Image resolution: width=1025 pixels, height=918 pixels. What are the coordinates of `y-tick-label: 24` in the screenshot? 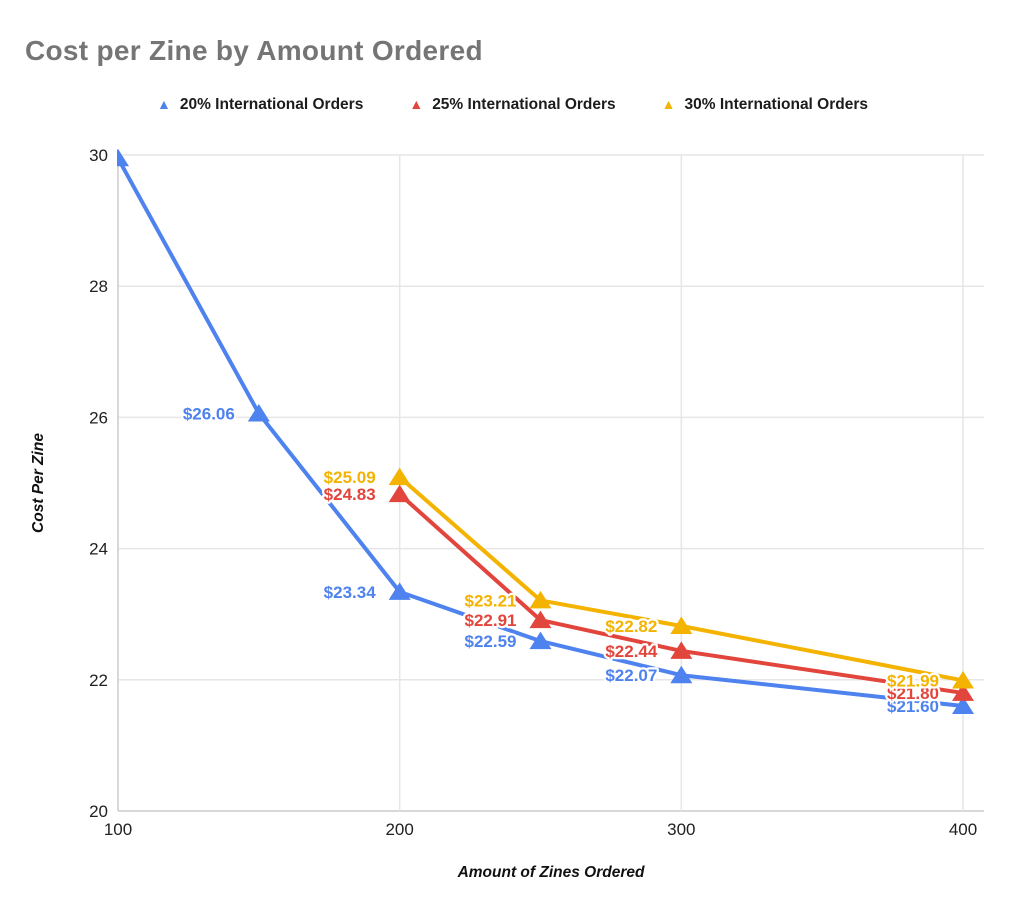 It's located at (98, 549).